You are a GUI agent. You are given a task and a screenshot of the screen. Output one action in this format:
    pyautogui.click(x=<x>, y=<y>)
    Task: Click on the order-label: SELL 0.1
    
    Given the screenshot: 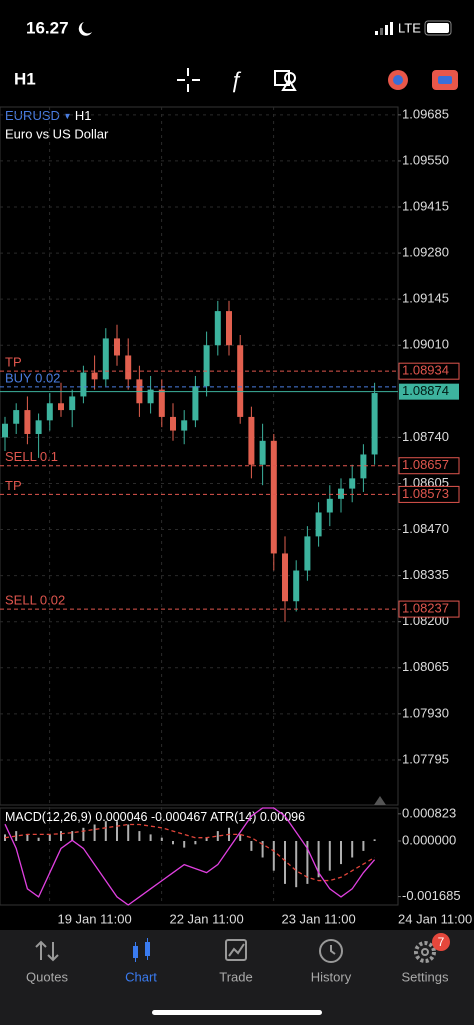 What is the action you would take?
    pyautogui.click(x=31, y=456)
    